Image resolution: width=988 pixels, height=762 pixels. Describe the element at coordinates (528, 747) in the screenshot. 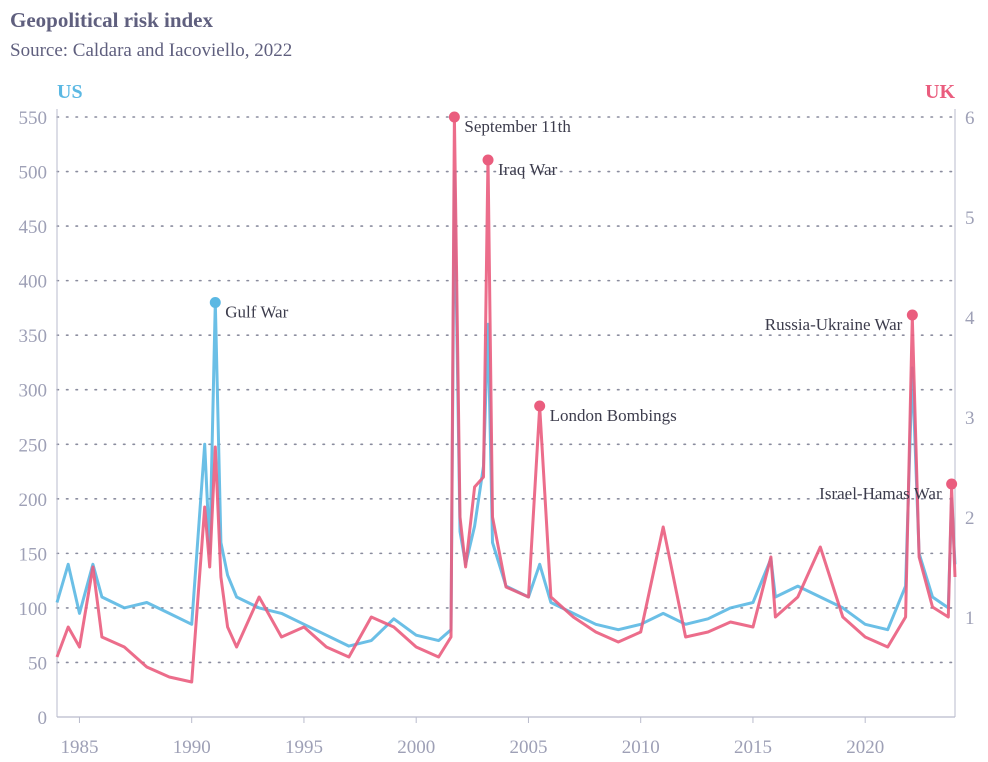

I see `x-tick-label: 2005` at that location.